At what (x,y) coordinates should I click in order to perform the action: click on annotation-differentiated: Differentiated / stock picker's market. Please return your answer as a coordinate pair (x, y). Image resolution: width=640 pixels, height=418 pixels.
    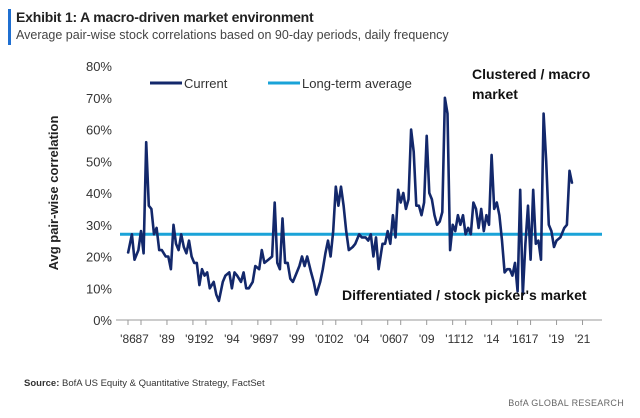
    Looking at the image, I should click on (464, 295).